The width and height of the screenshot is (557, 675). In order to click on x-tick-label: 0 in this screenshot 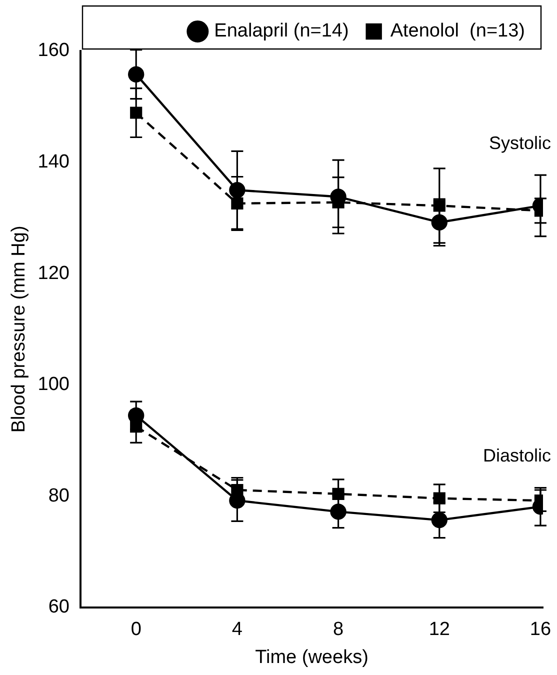, I will do `click(136, 629)`.